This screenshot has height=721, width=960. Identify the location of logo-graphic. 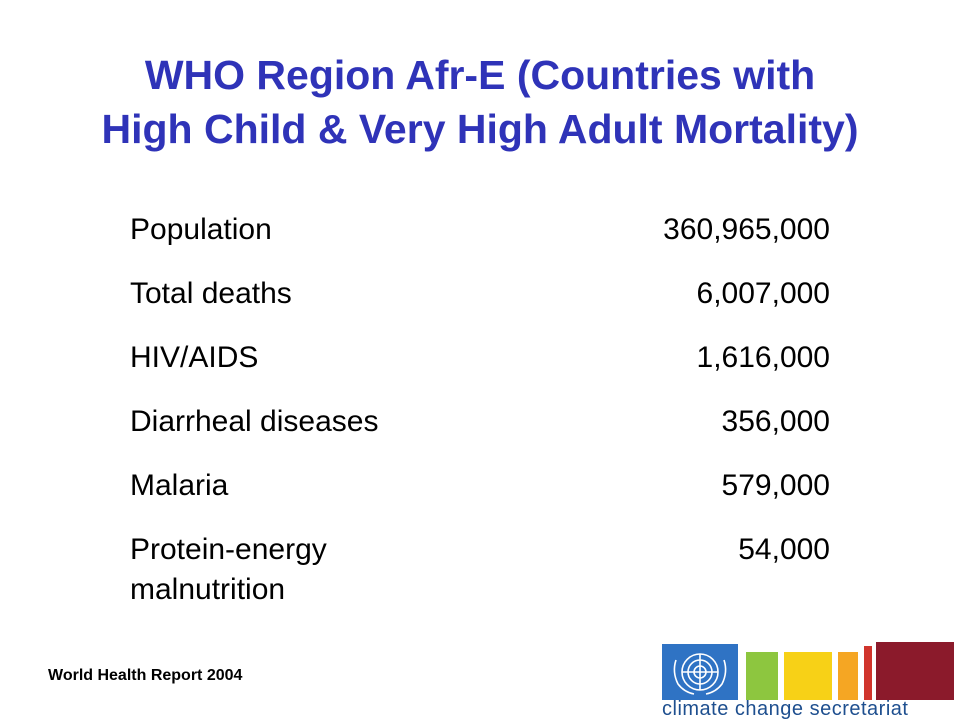
(808, 671).